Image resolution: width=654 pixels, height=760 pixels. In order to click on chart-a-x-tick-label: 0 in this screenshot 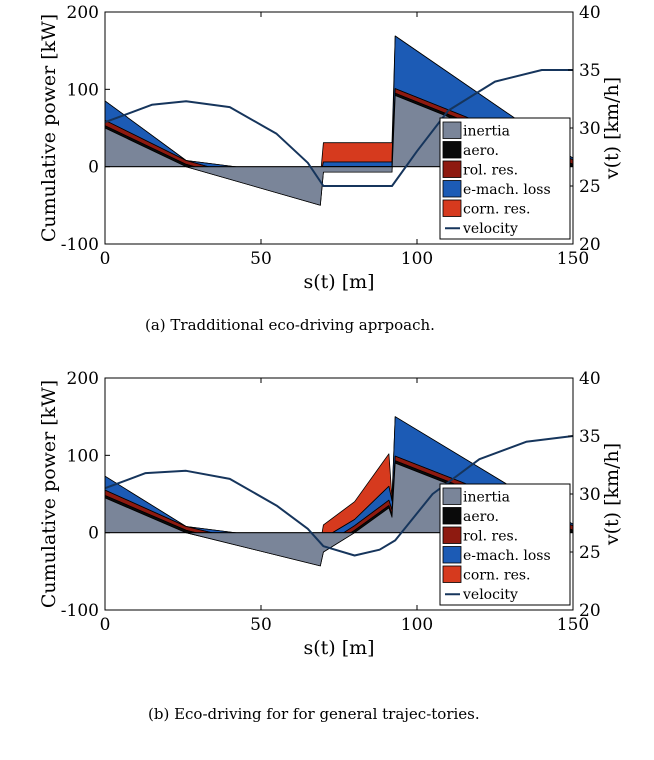, I will do `click(105, 259)`.